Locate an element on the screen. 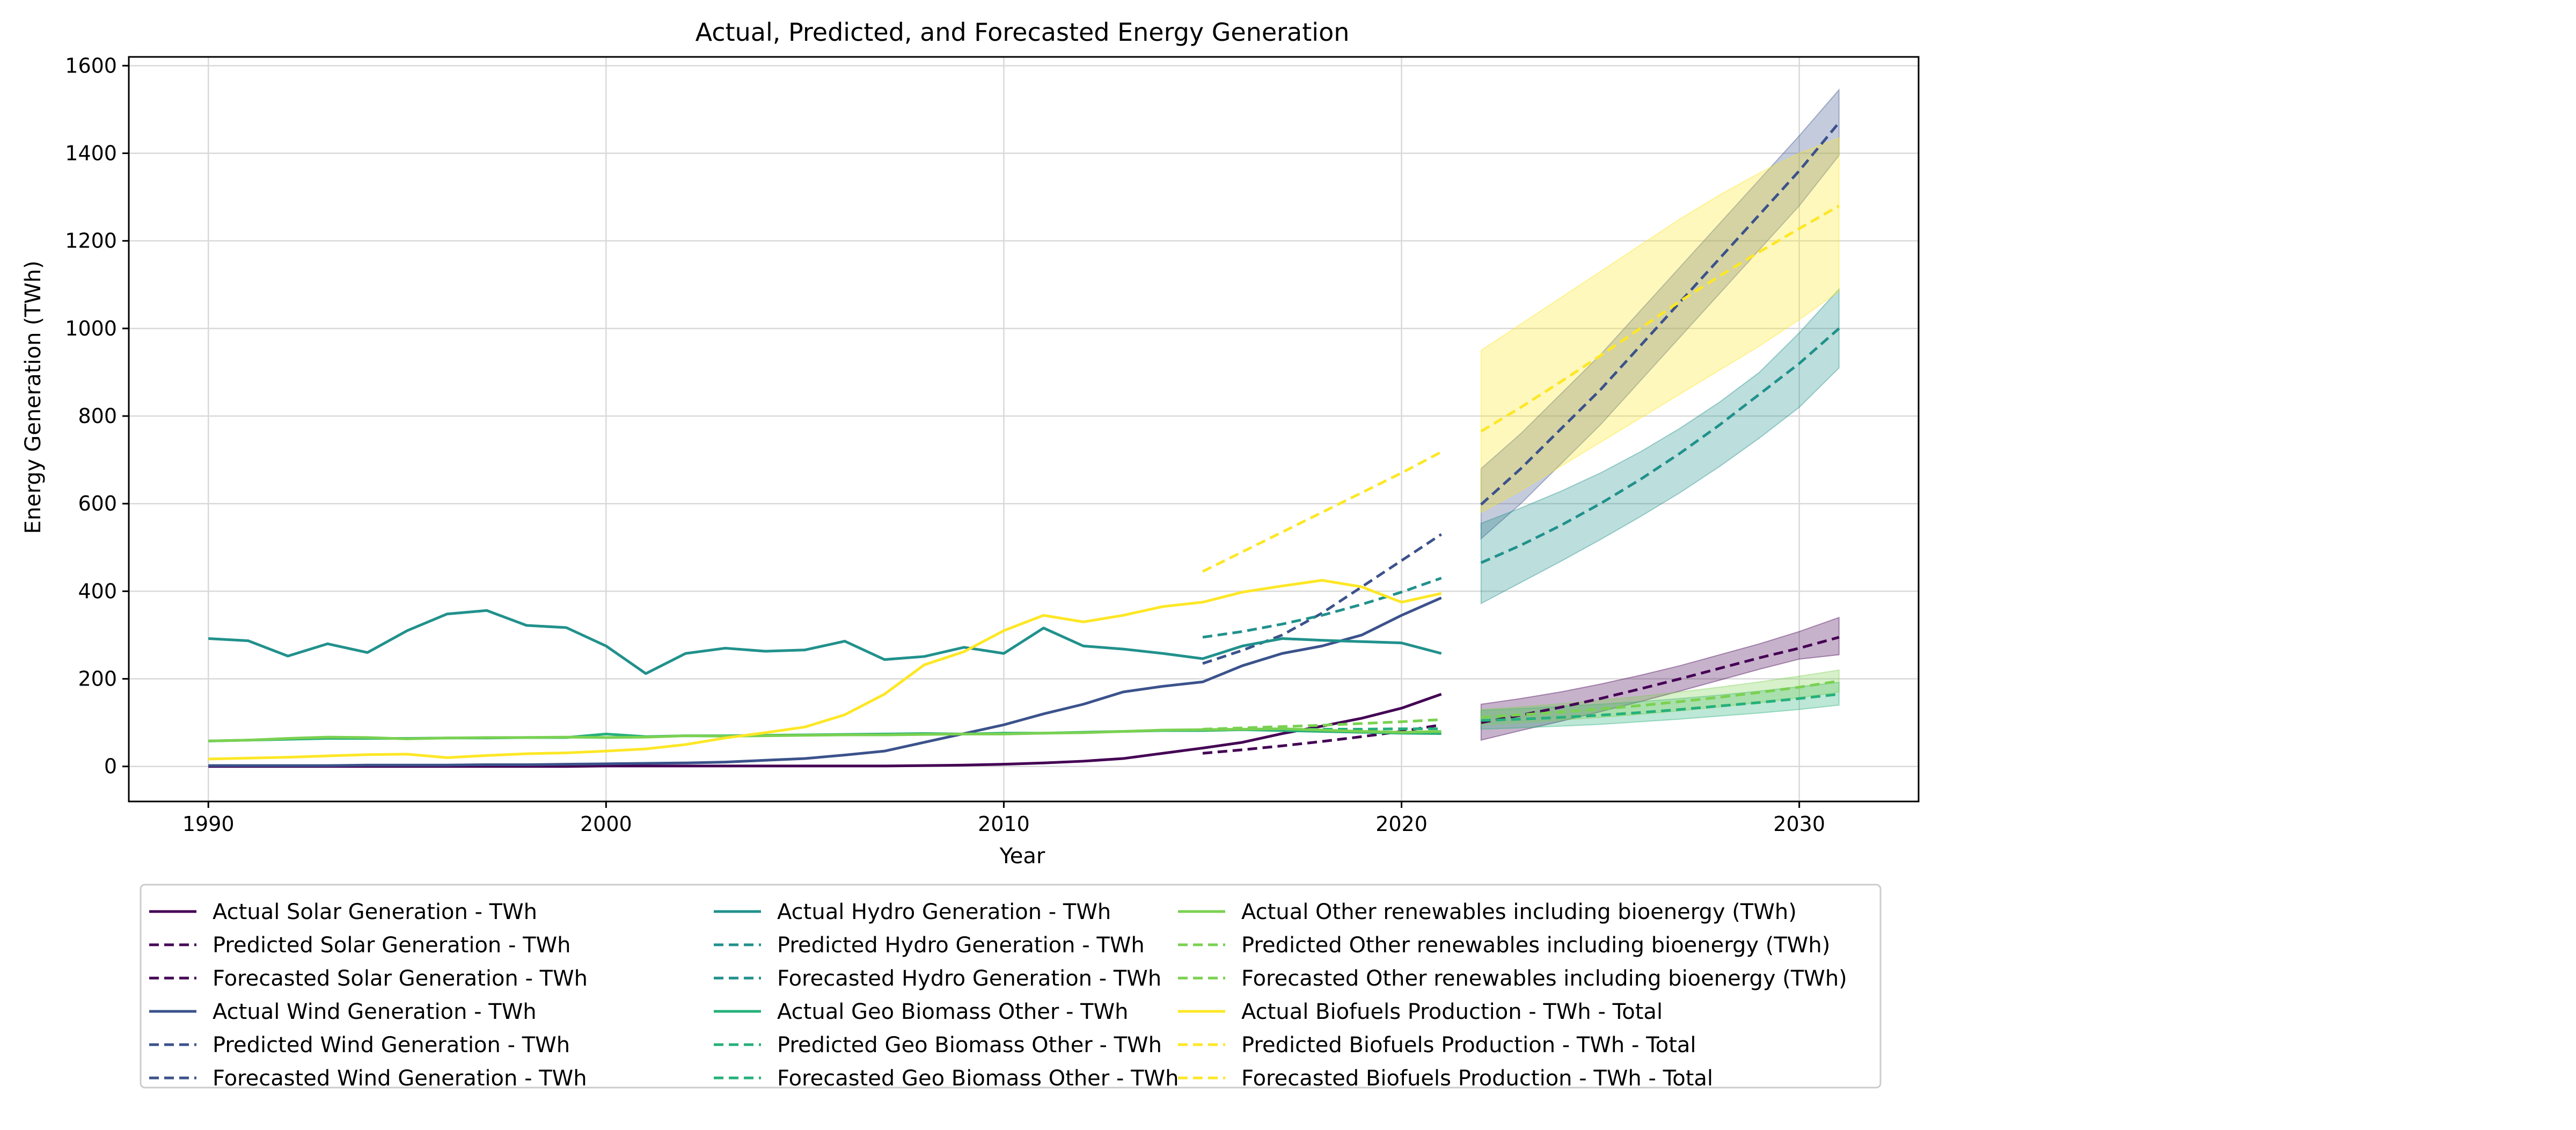 This screenshot has height=1130, width=2576. y-tick-label-1600: 1600 is located at coordinates (91, 65).